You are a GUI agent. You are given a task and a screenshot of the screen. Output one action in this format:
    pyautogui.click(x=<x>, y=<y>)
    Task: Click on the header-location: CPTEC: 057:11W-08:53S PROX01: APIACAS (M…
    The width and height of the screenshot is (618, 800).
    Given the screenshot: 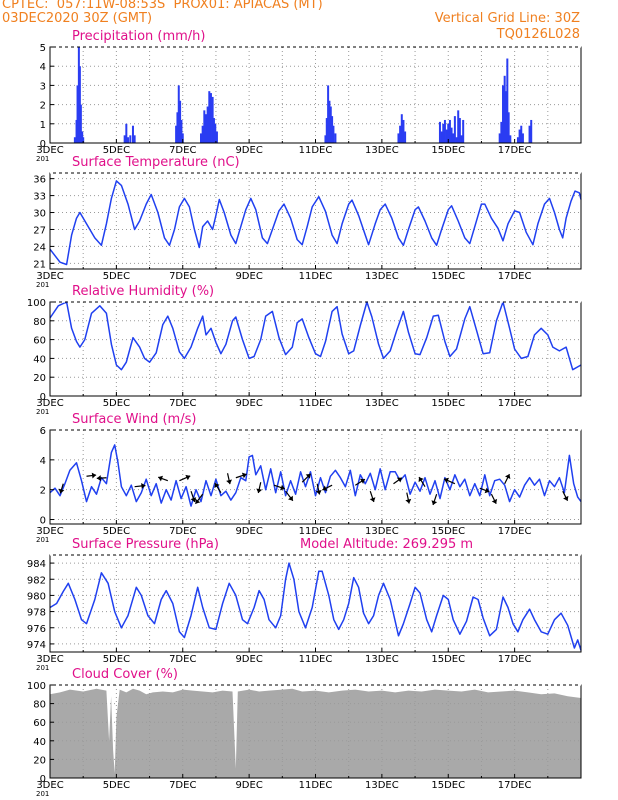 What is the action you would take?
    pyautogui.click(x=162, y=6)
    